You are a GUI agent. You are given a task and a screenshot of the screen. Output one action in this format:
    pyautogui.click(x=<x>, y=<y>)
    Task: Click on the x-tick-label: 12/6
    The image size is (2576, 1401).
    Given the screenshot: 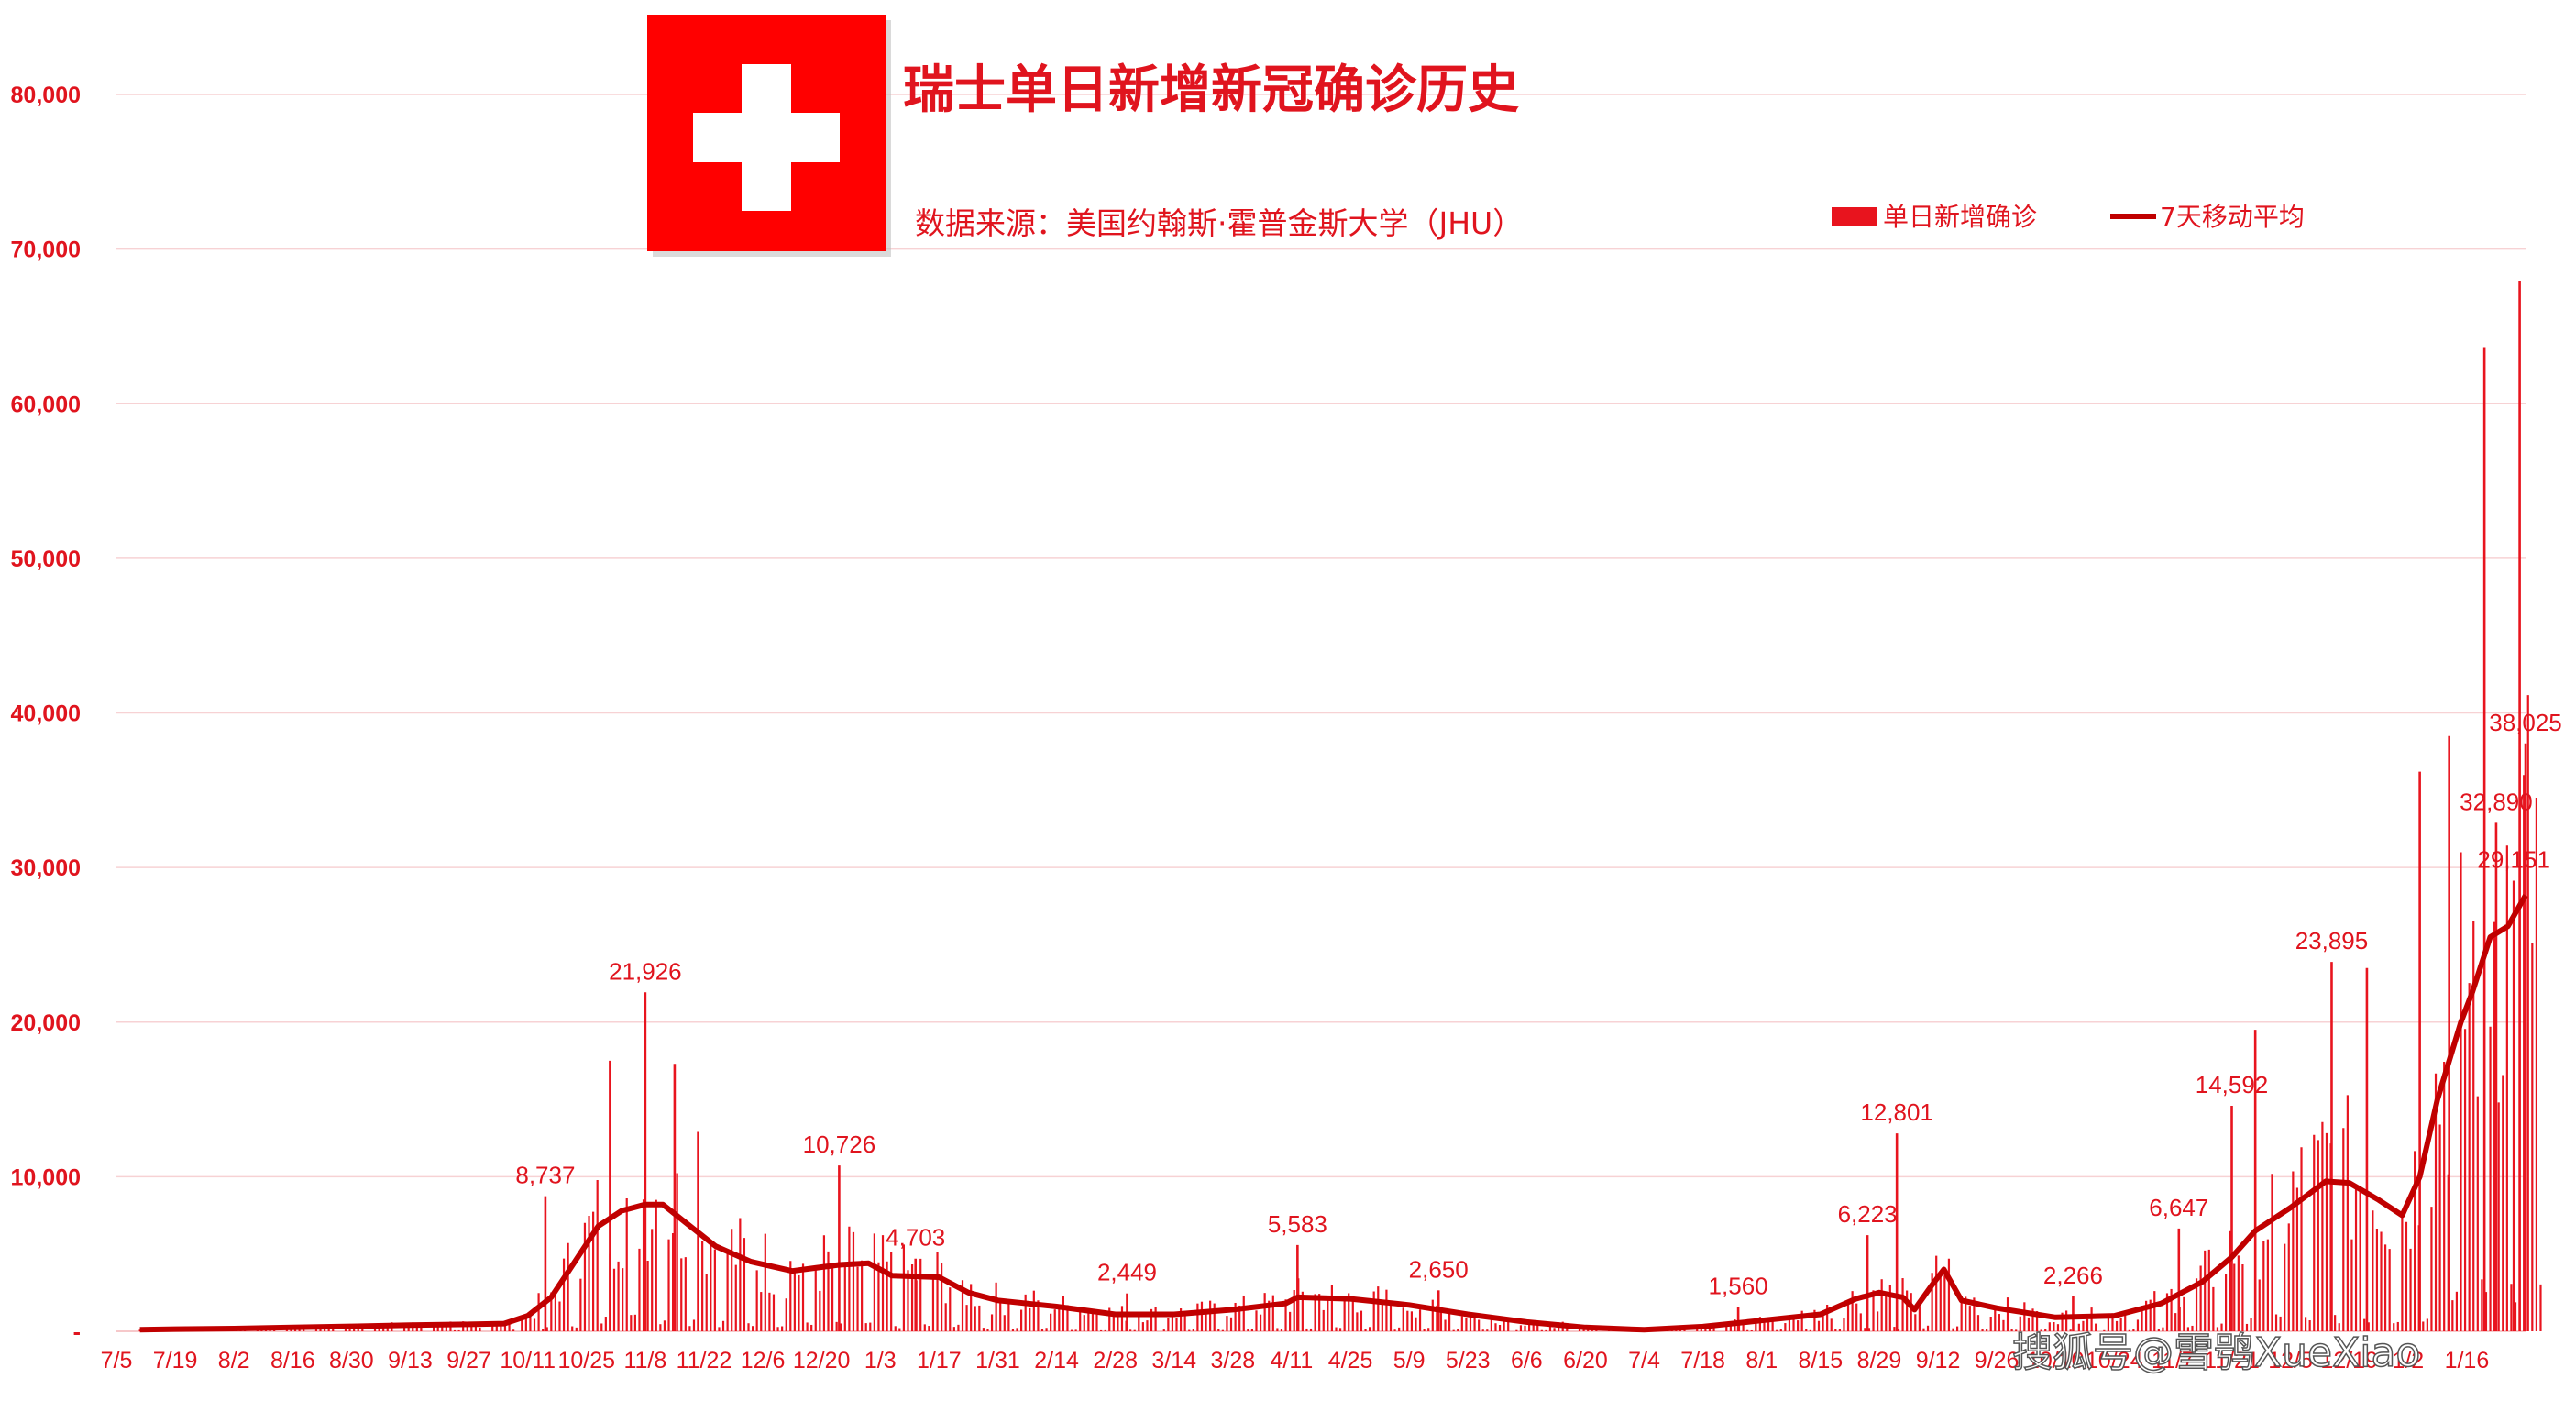 What is the action you would take?
    pyautogui.click(x=763, y=1360)
    